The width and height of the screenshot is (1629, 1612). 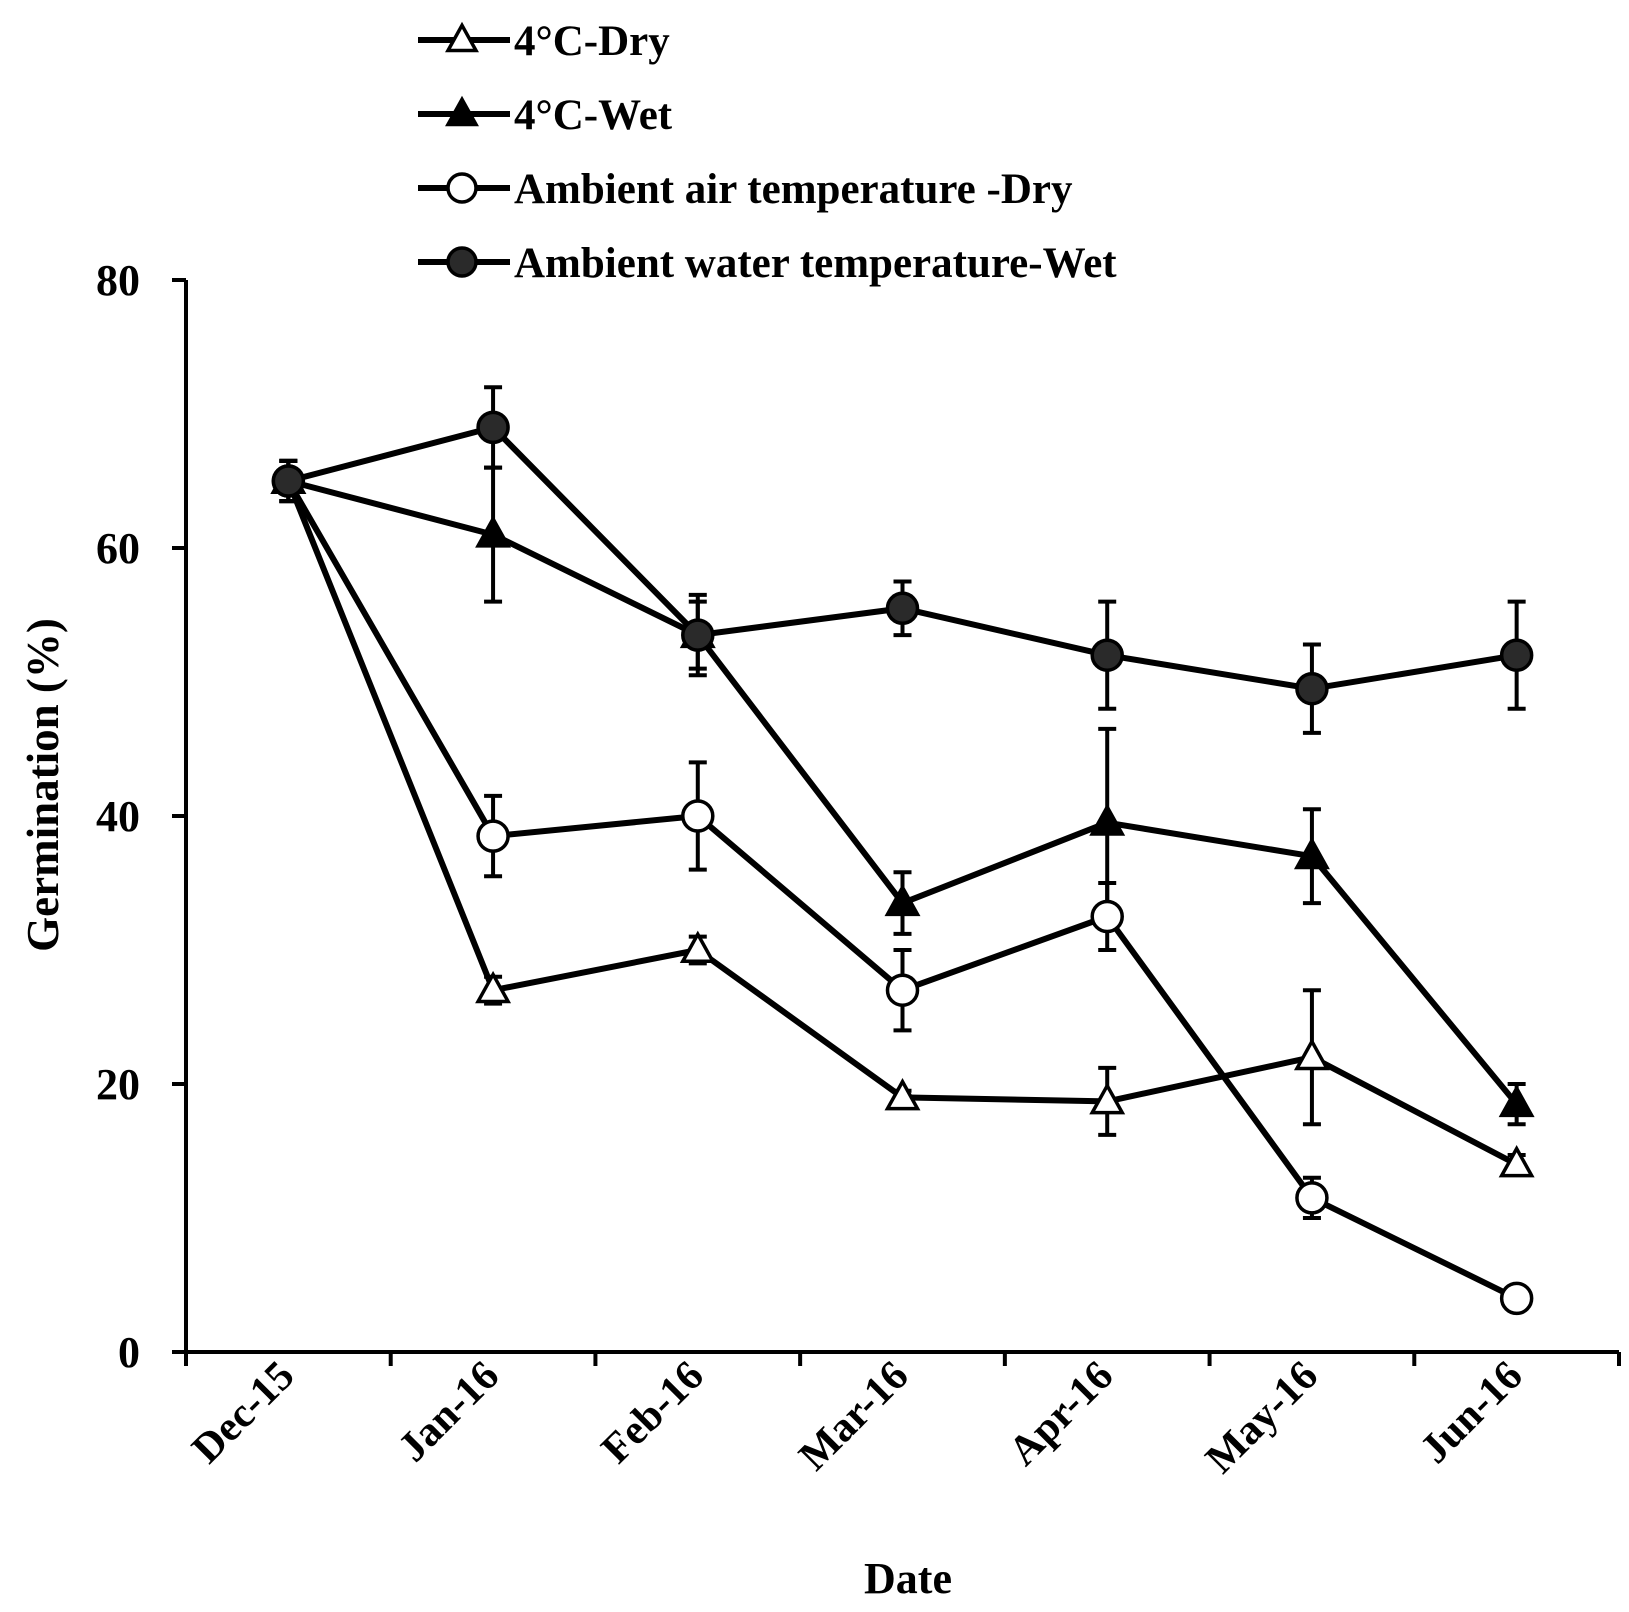 I want to click on x-tick-label: Dec-15, so click(x=243, y=1413).